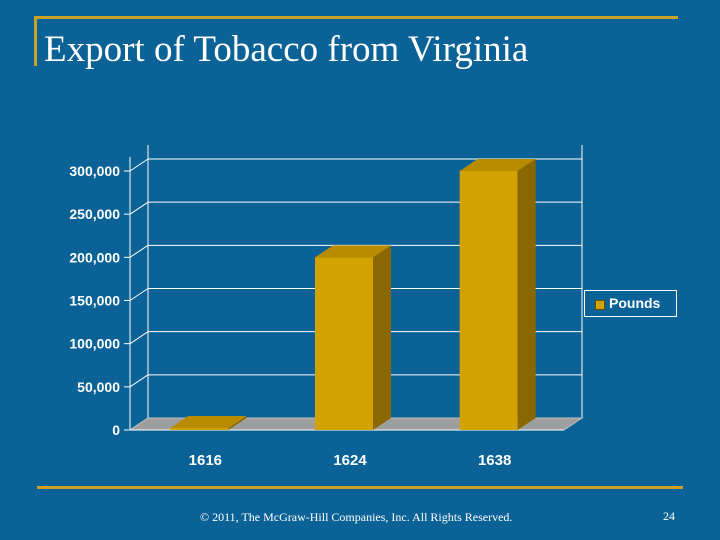 Image resolution: width=720 pixels, height=540 pixels. I want to click on footer-rule, so click(360, 487).